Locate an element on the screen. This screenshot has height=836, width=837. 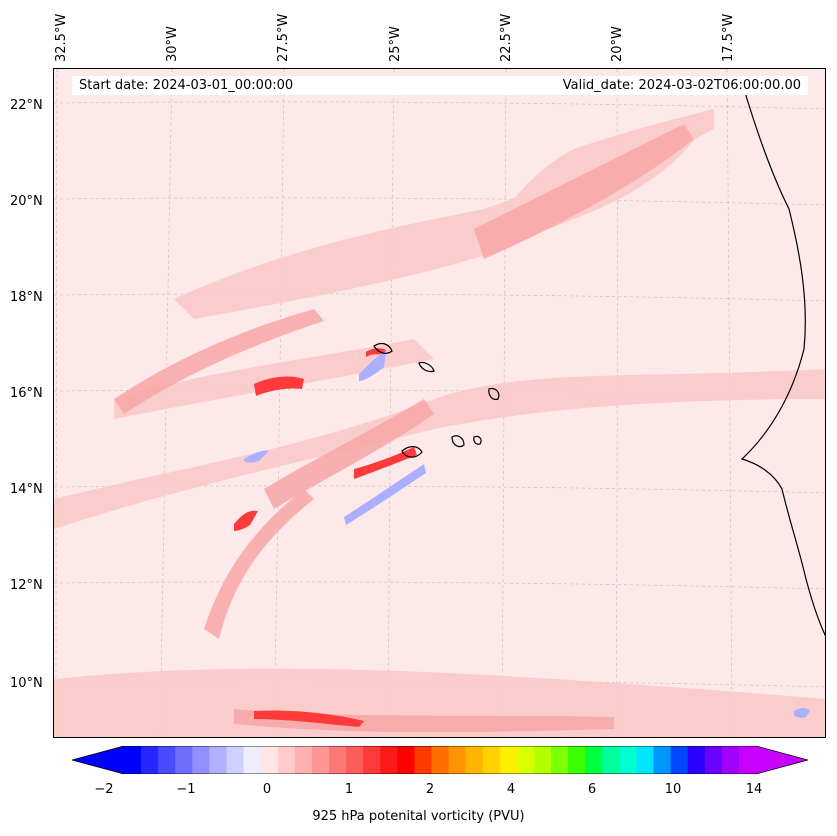
lat-label: 12°N is located at coordinates (26, 585).